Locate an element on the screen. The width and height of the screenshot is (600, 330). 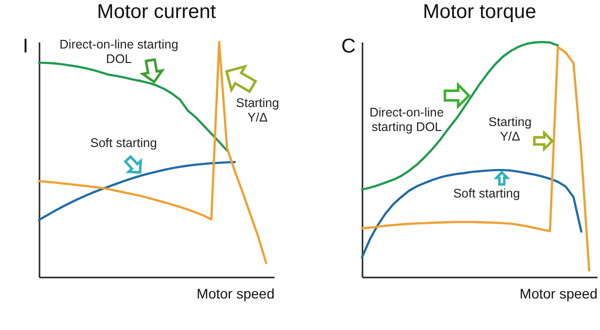
chart-title: Motor current is located at coordinates (156, 12).